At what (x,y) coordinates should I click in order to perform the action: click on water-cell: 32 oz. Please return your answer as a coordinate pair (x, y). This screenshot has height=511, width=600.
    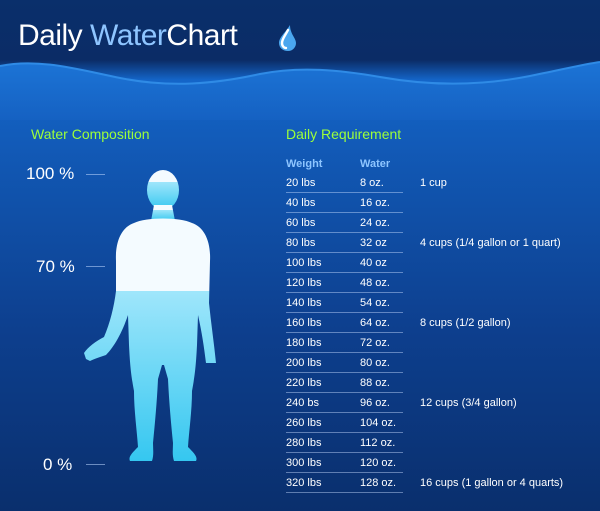
    Looking at the image, I should click on (373, 243).